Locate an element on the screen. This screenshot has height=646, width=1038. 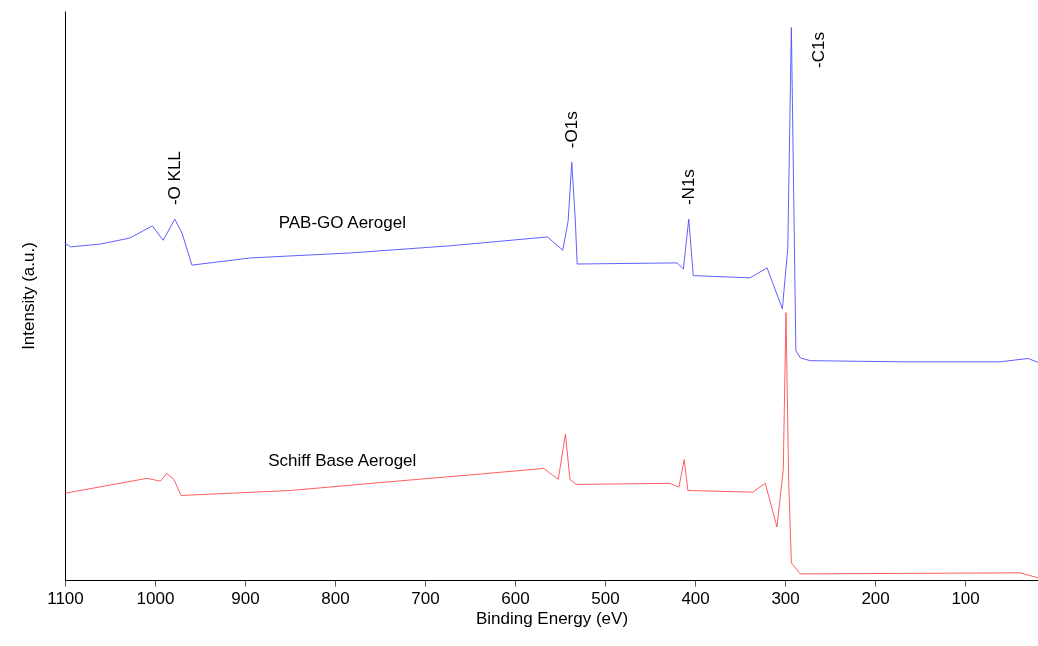
x-axis-title: Binding Energy (eV) is located at coordinates (552, 618).